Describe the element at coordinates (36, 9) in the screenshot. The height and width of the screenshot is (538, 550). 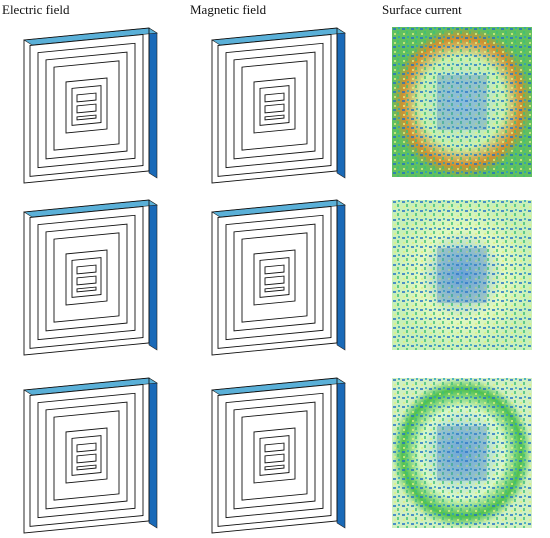
I see `column-title: Electric field` at that location.